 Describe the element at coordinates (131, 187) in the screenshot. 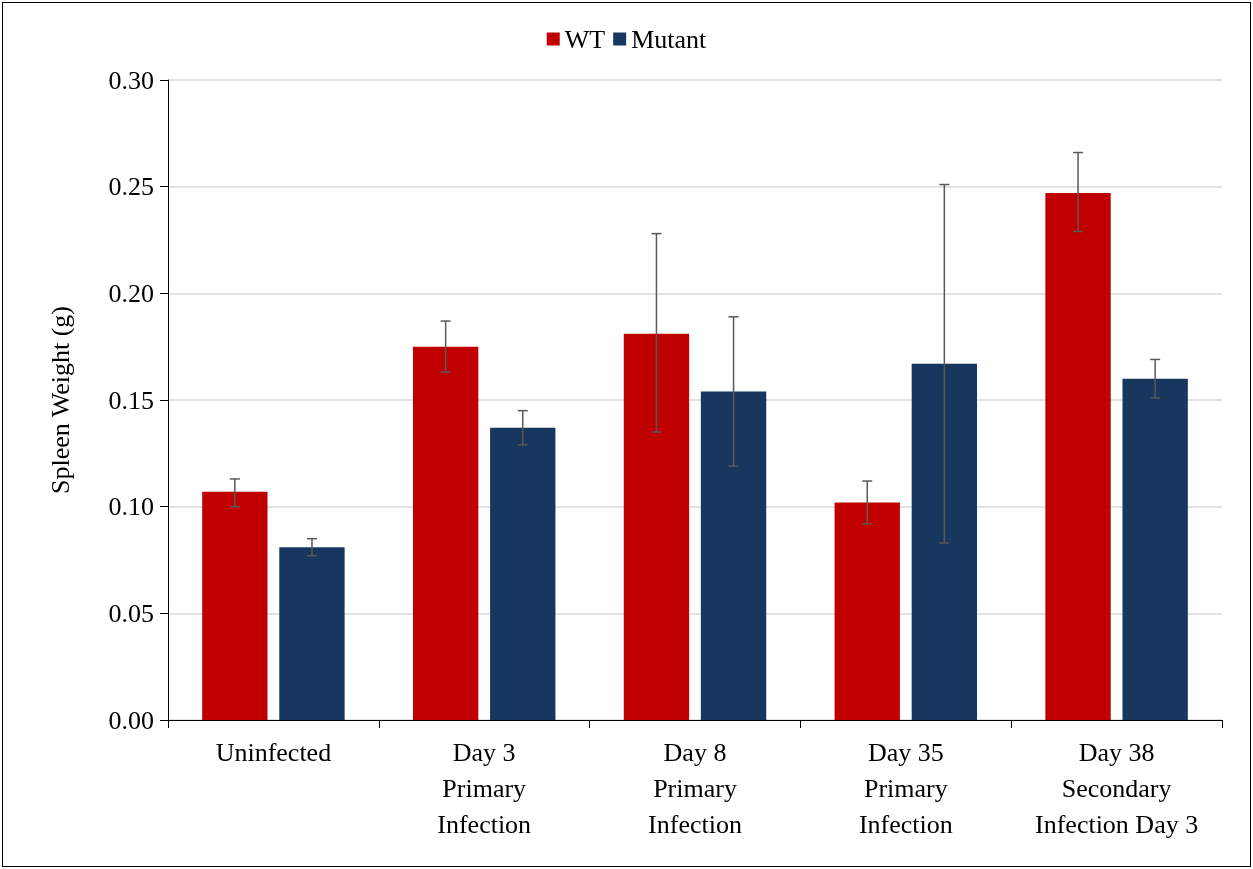

I see `y-tick-label: 0.25` at that location.